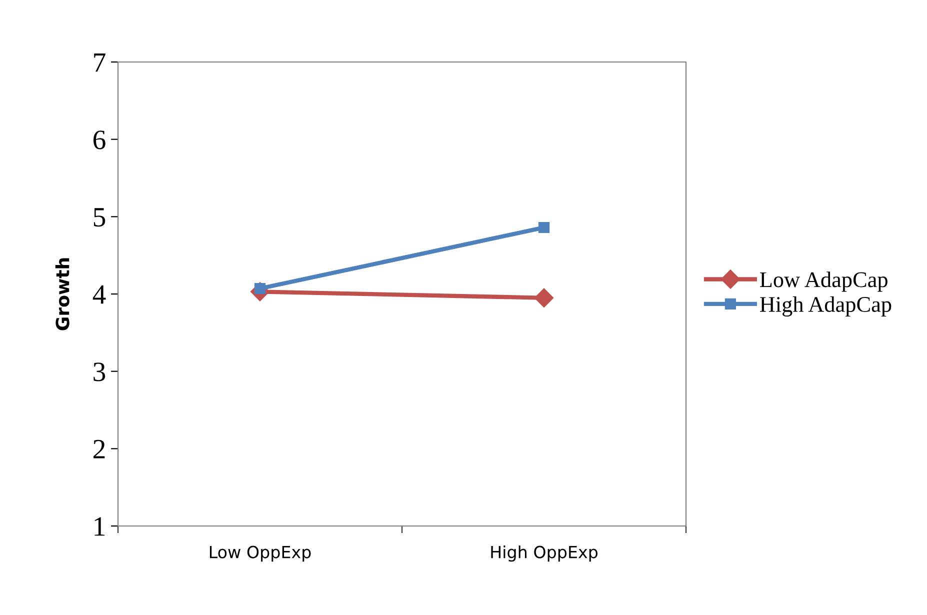  I want to click on x-tick-label: High OppExp, so click(544, 553).